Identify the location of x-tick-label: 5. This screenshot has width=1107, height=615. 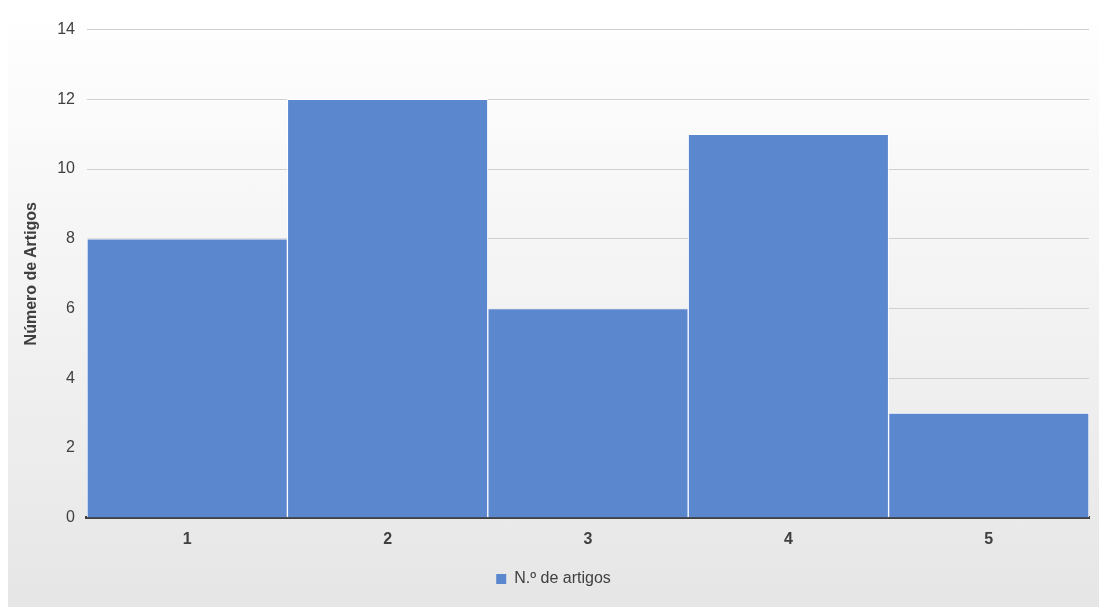
(989, 538).